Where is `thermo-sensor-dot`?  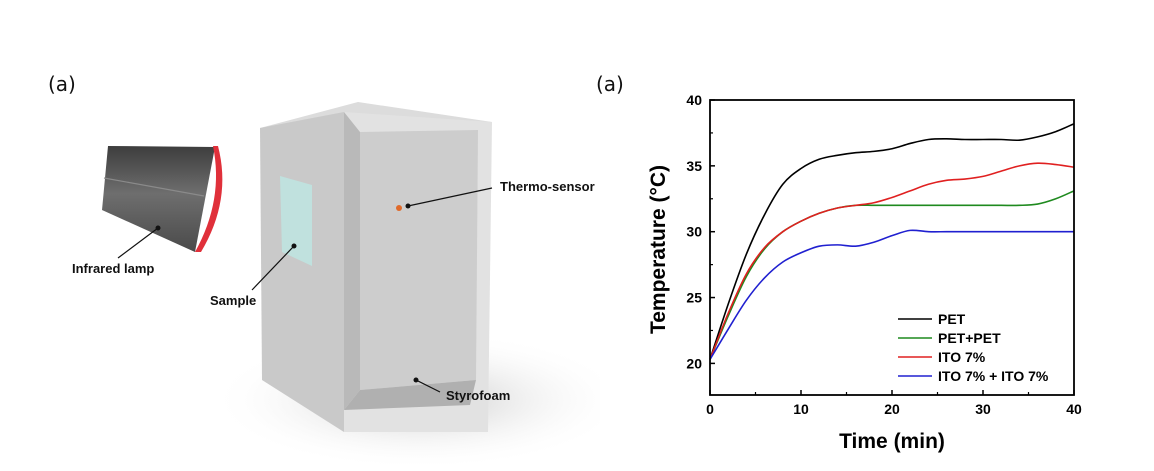 thermo-sensor-dot is located at coordinates (399, 208).